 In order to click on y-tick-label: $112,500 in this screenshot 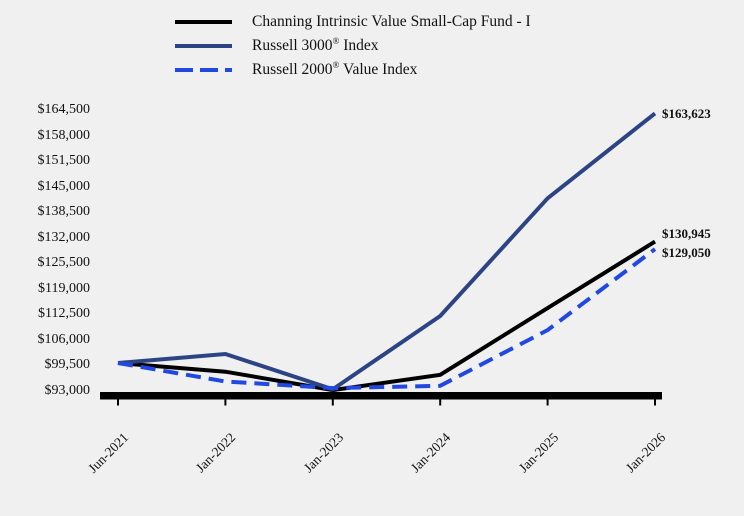, I will do `click(64, 313)`.